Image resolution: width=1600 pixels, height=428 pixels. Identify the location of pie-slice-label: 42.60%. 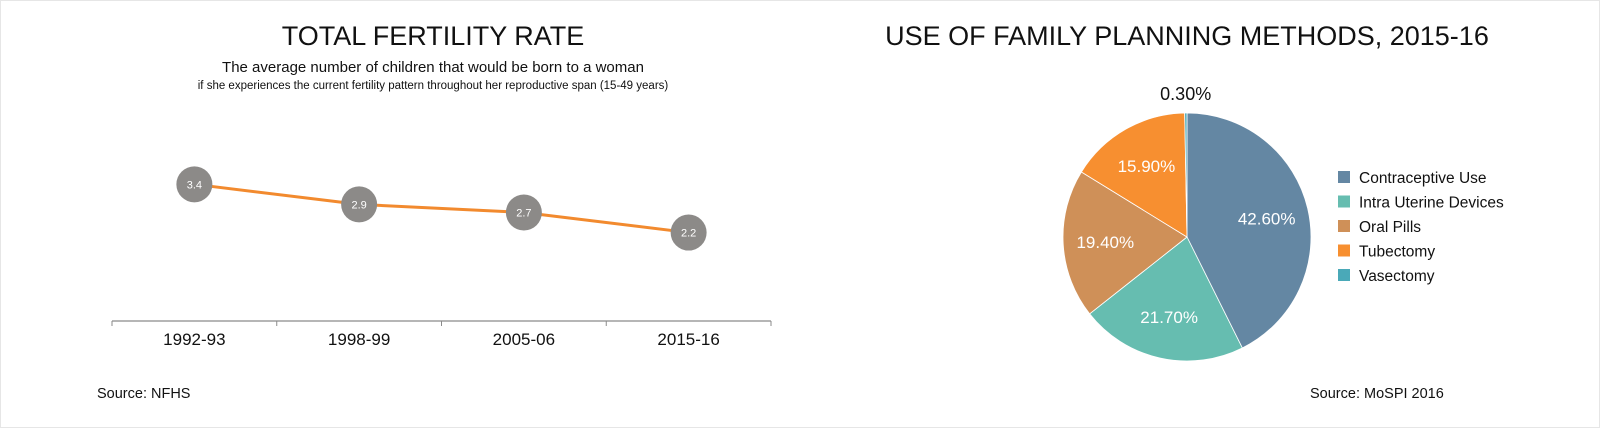
(1267, 218).